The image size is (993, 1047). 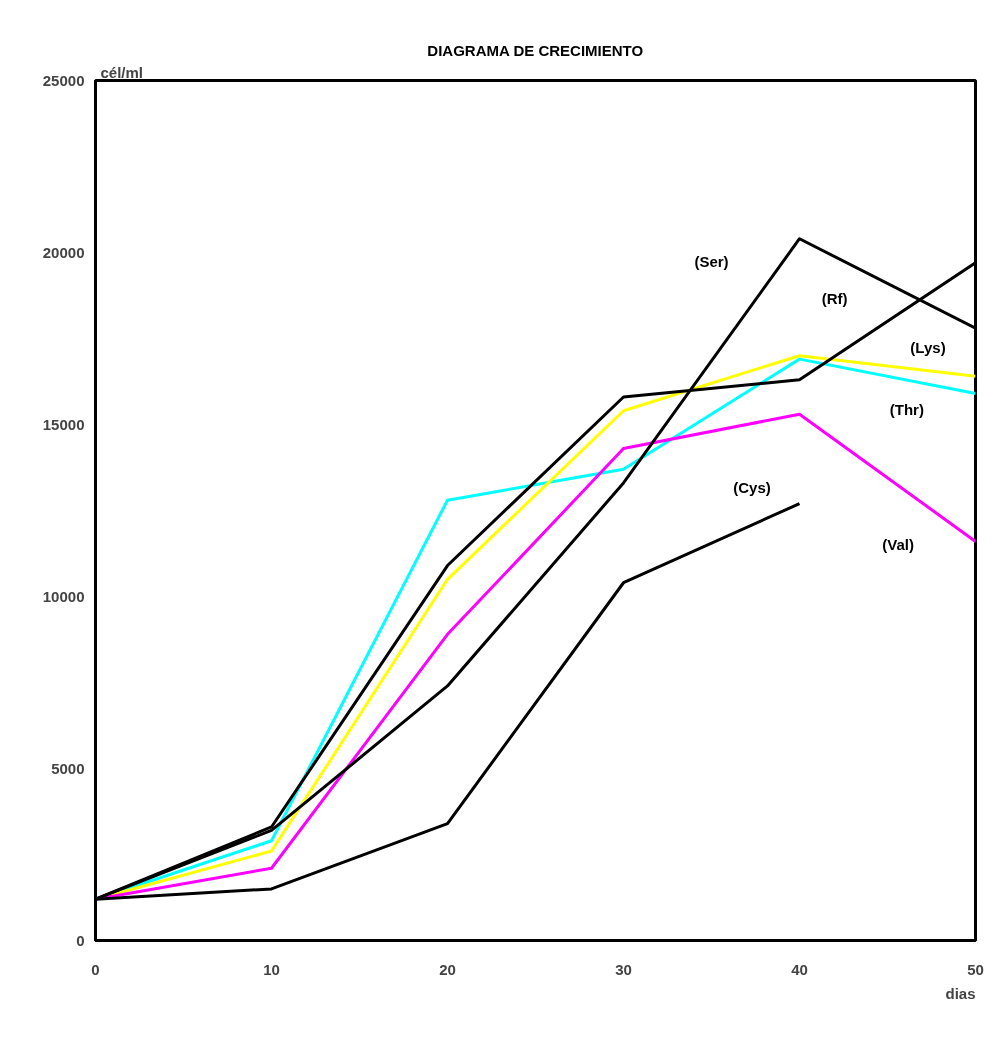 I want to click on y-tick-label: 10000, so click(x=63, y=596).